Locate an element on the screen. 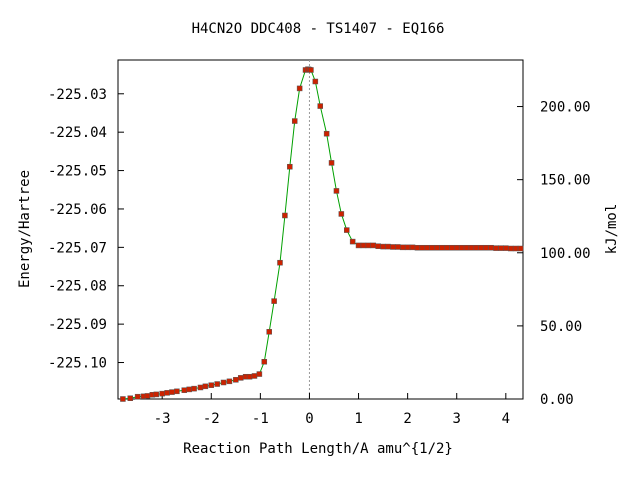  y-tick-label: -225.06 is located at coordinates (77, 210).